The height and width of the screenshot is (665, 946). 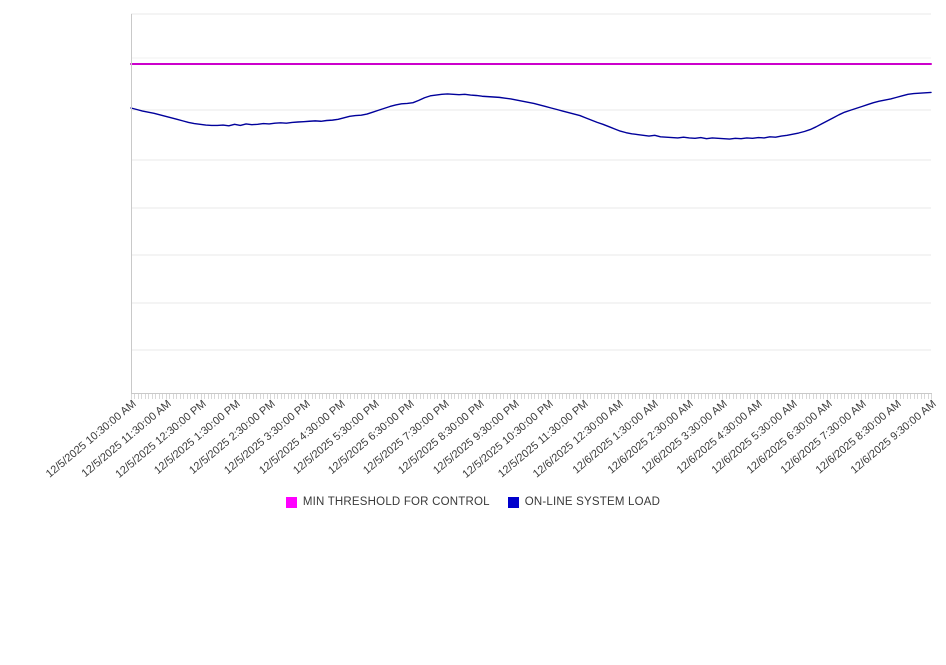 I want to click on legend-swatch-icon, so click(x=291, y=502).